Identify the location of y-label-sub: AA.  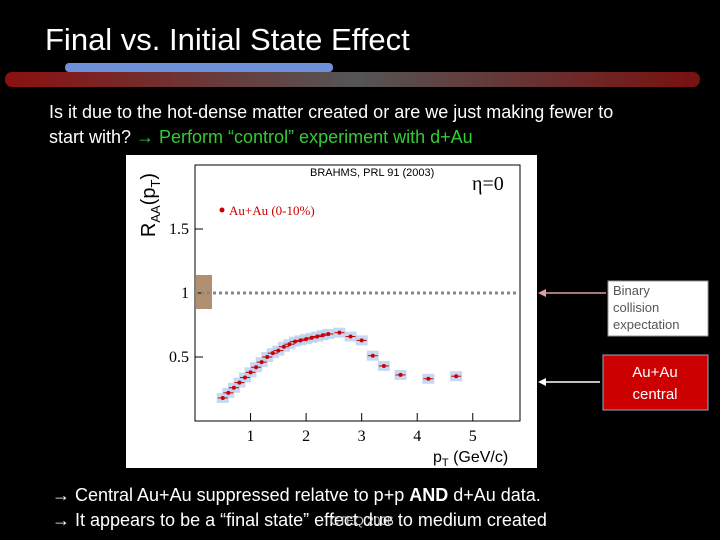
(155, 214).